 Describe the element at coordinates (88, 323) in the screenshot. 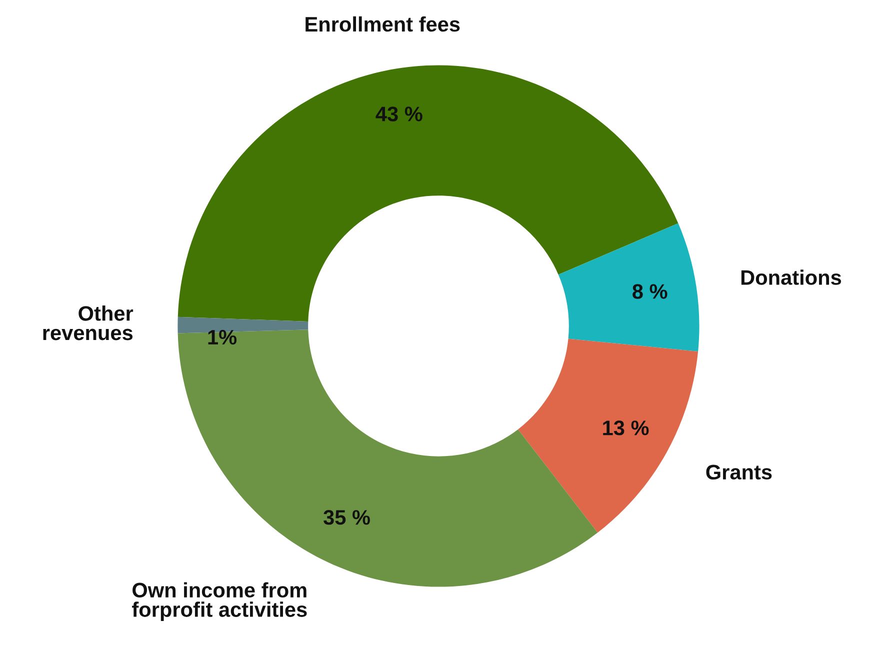

I see `slice-label: Other revenues` at that location.